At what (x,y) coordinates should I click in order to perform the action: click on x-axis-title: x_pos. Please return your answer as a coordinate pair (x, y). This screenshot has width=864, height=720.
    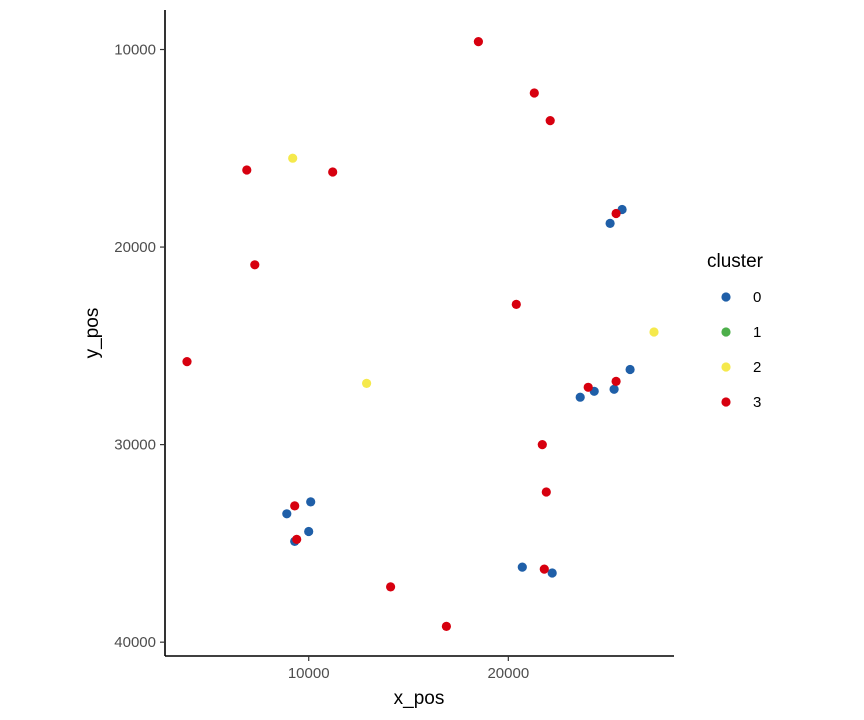
    Looking at the image, I should click on (419, 698).